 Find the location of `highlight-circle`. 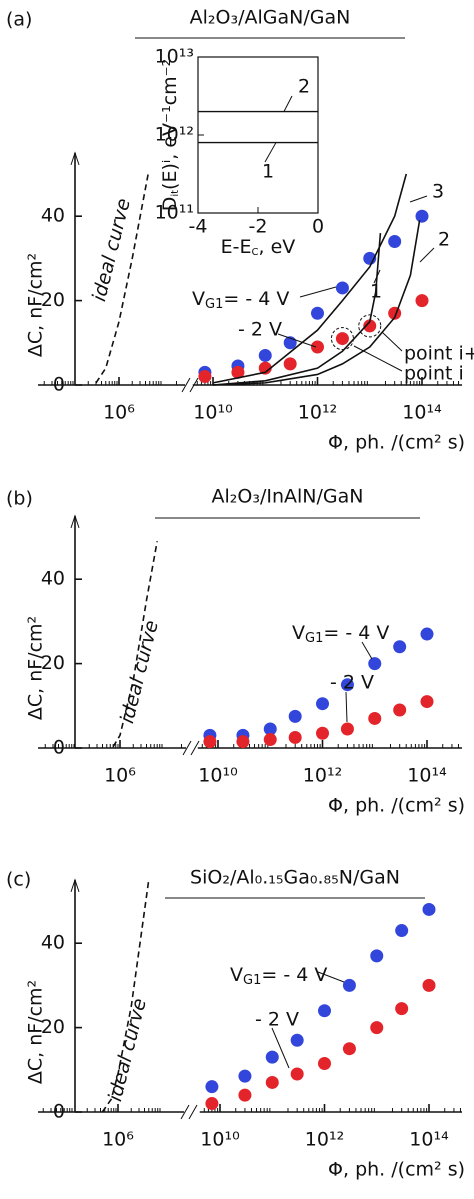

highlight-circle is located at coordinates (370, 326).